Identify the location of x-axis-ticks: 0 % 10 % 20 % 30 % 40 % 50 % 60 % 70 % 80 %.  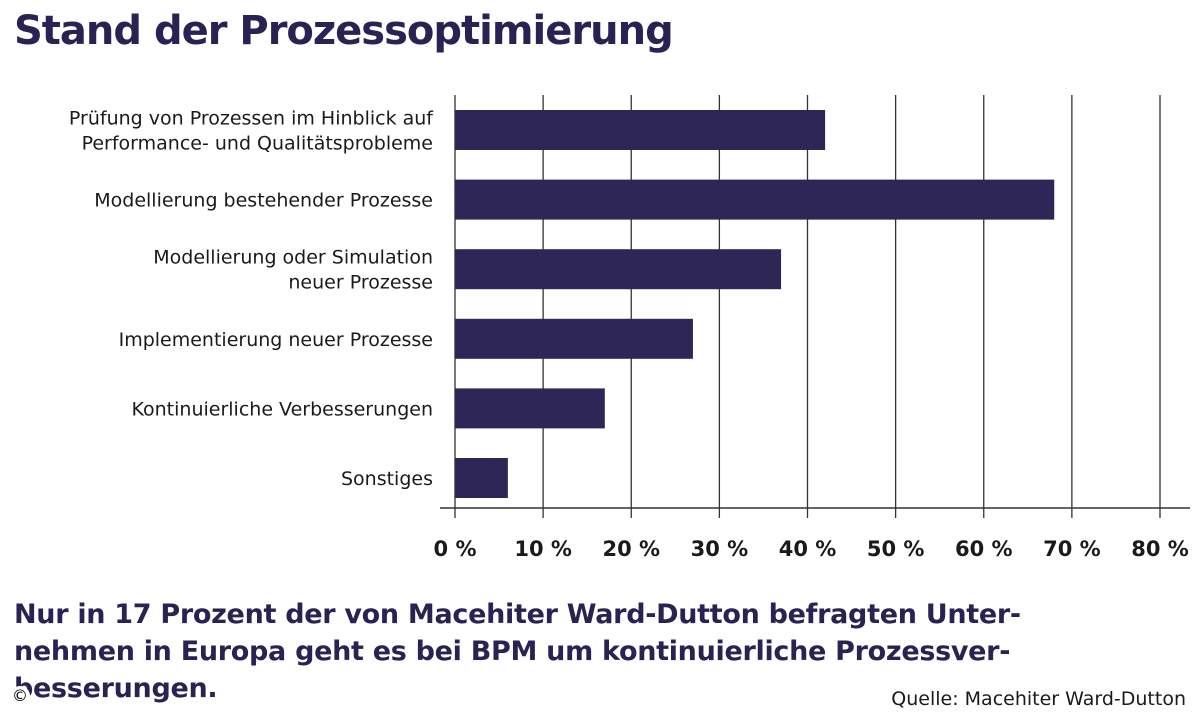
(811, 549).